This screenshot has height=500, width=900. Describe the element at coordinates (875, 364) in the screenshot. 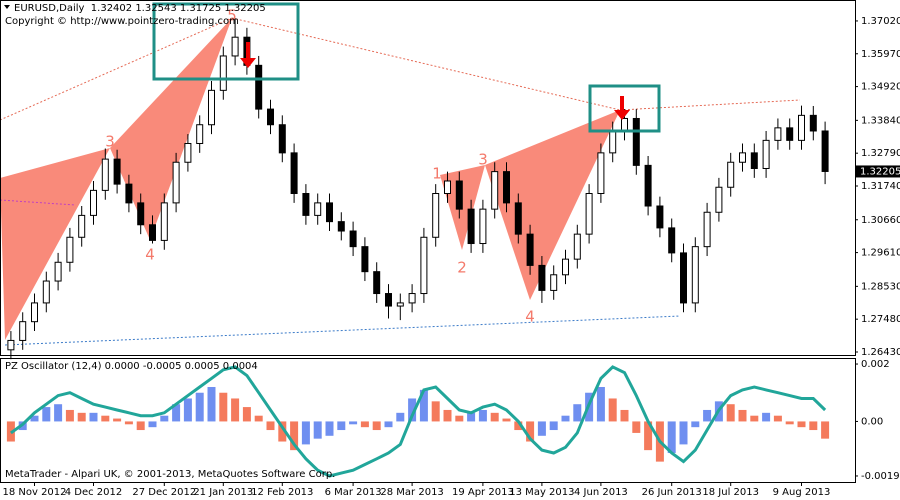

I see `y-tick-label: 0.002` at that location.